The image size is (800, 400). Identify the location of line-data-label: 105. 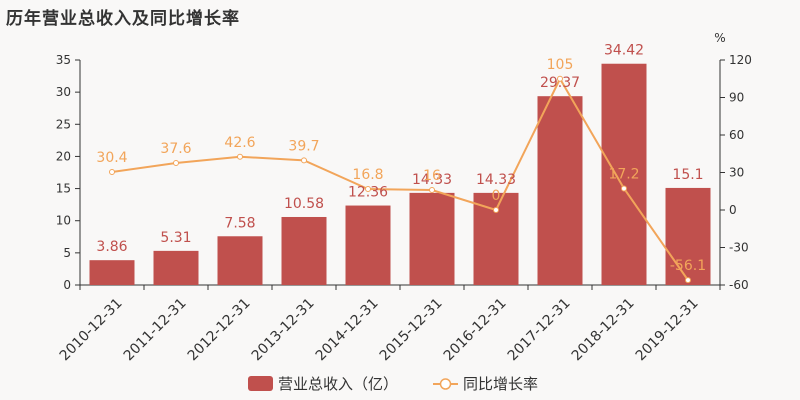
(560, 65).